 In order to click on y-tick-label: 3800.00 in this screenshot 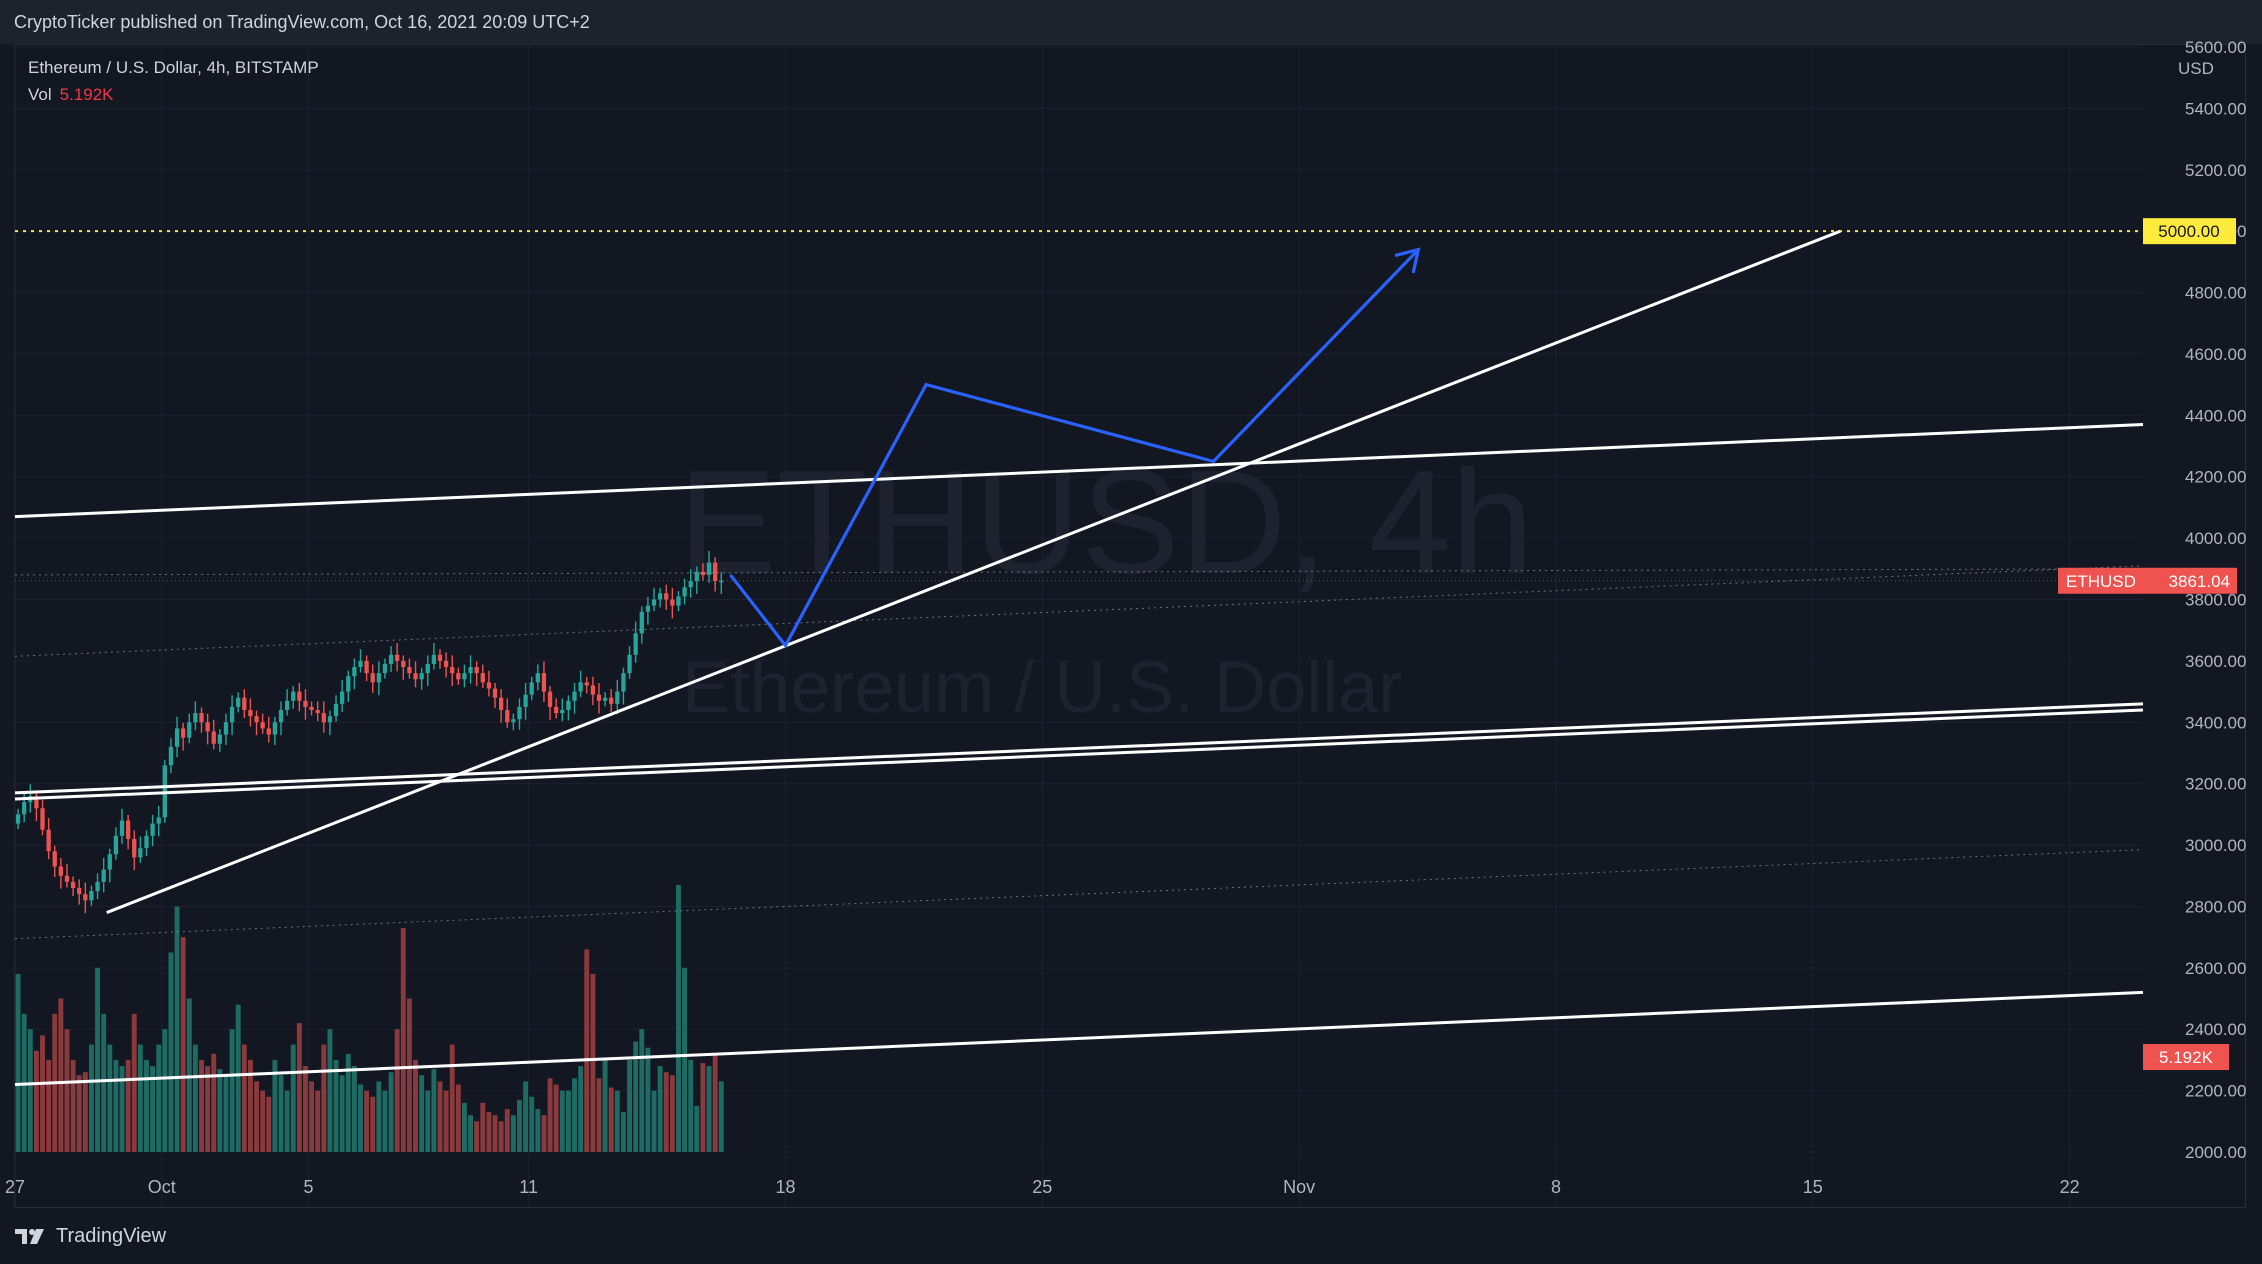, I will do `click(2215, 600)`.